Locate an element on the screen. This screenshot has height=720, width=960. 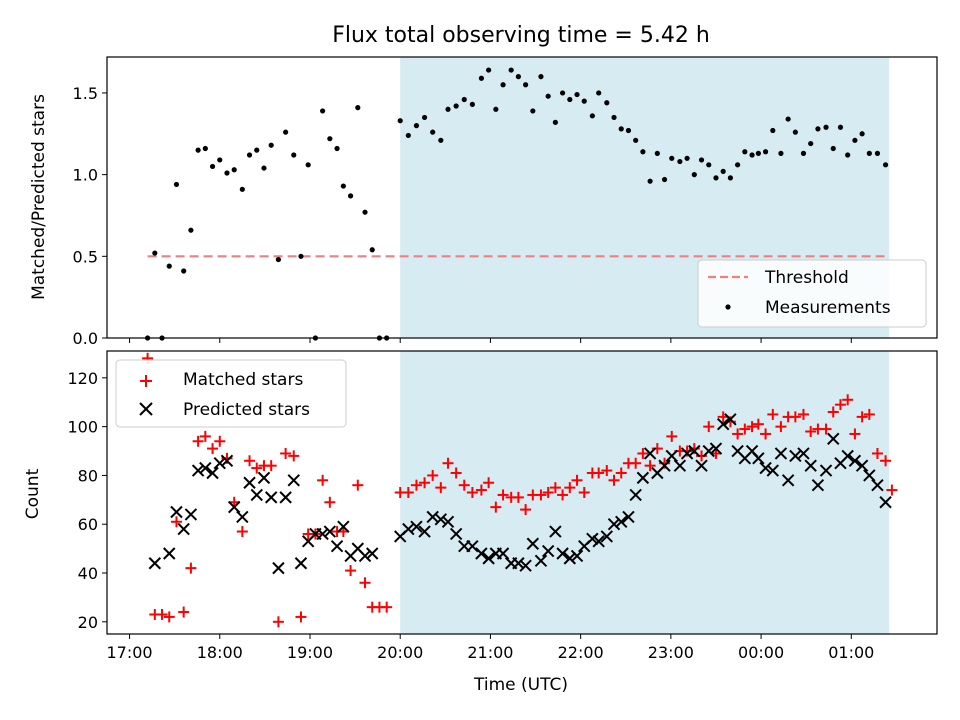
count-legend: Matched stars Predicted stars is located at coordinates (231, 393).